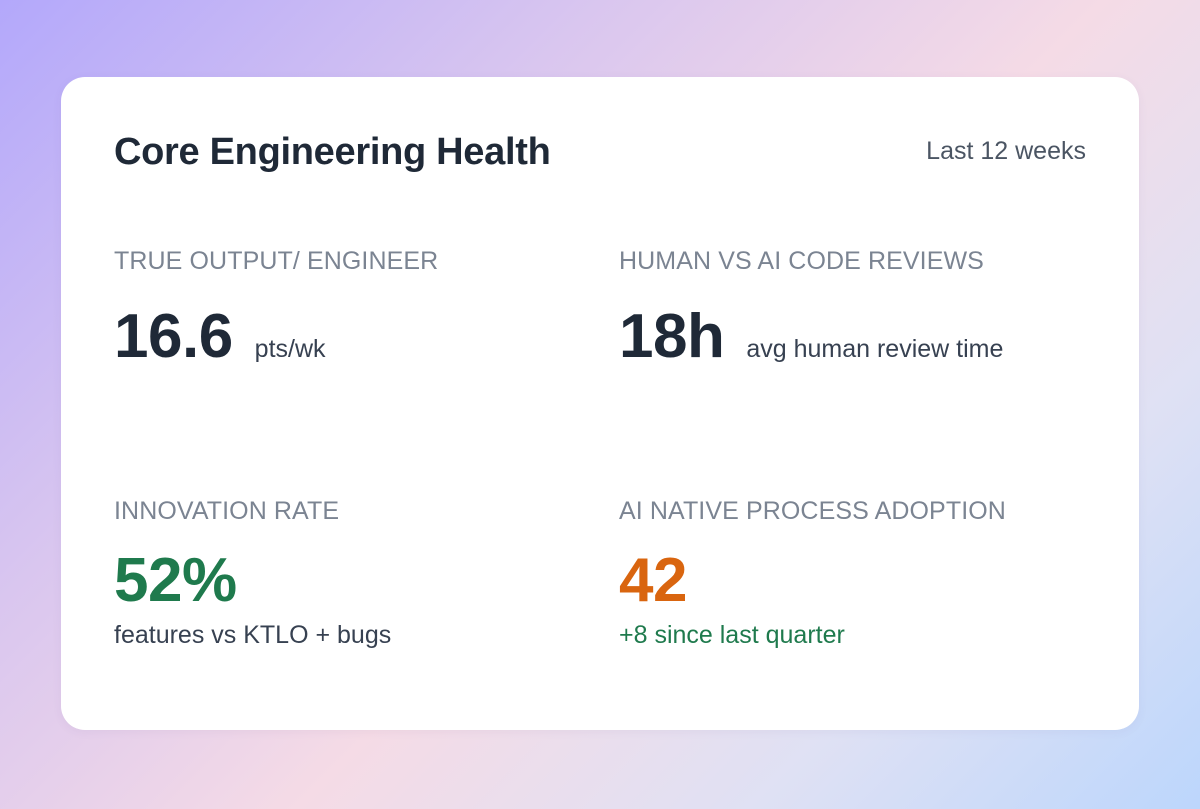 This screenshot has width=1200, height=809. What do you see at coordinates (253, 635) in the screenshot?
I see `metric-subtext: features vs KTLO + bugs` at bounding box center [253, 635].